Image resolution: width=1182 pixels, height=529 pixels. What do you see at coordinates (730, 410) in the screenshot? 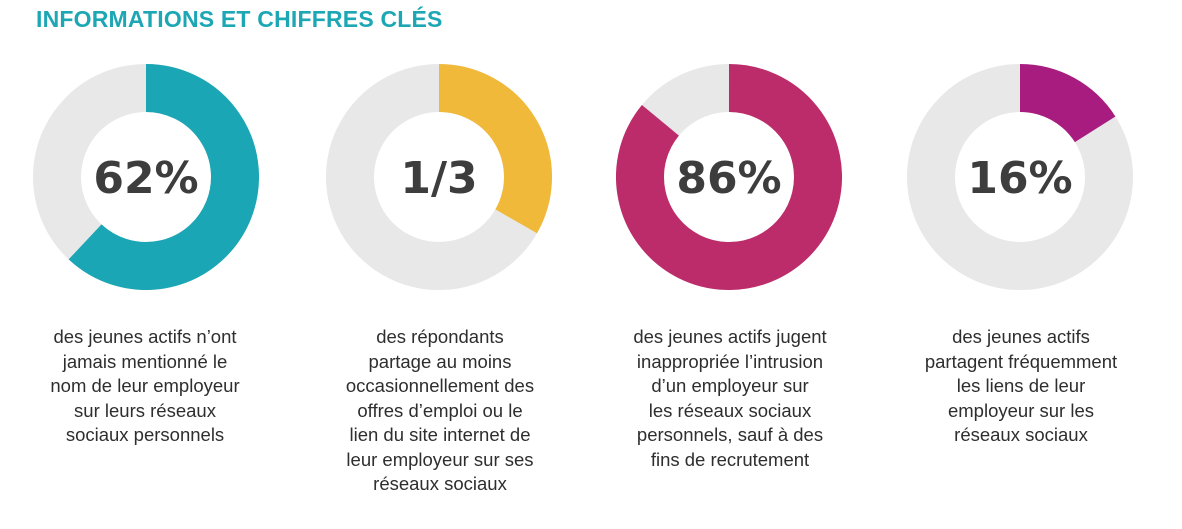
I see `caption-line: les réseaux sociaux` at bounding box center [730, 410].